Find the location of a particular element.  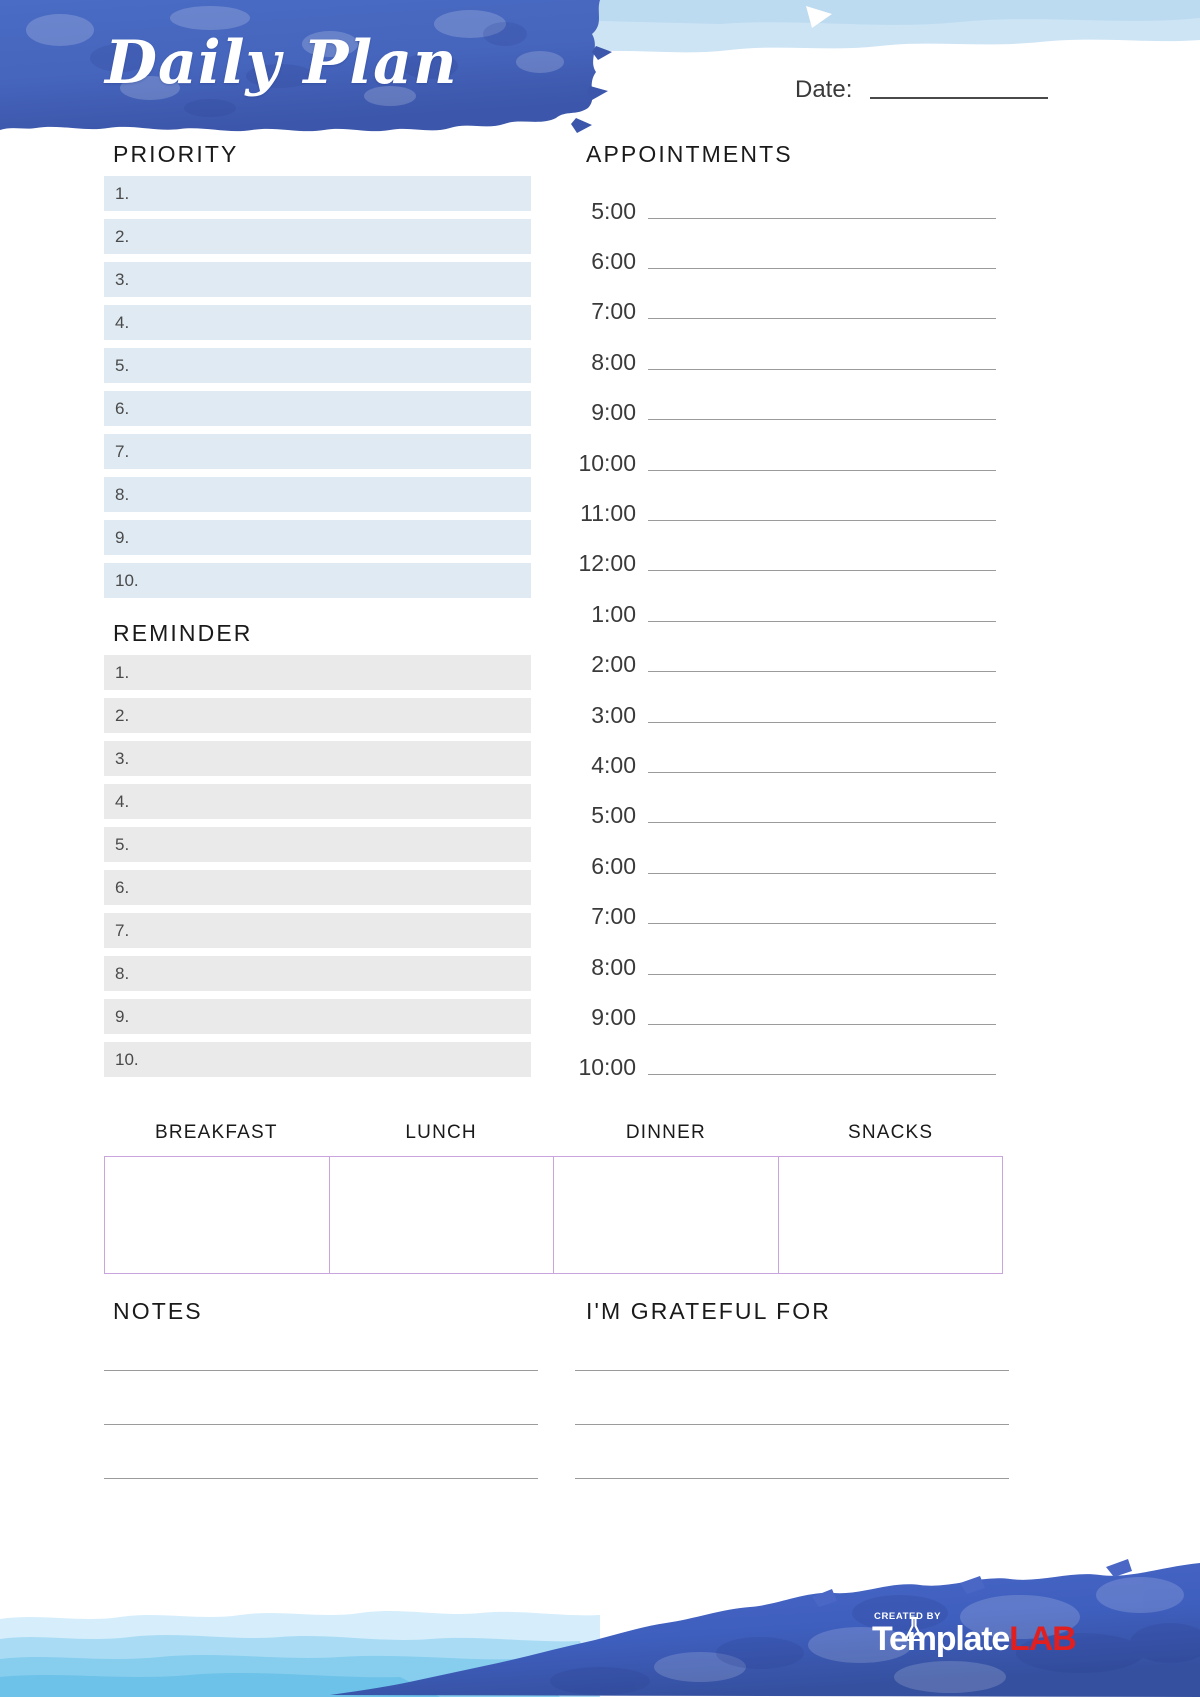

logo-wordmark: TemplateLAB is located at coordinates (974, 1639).